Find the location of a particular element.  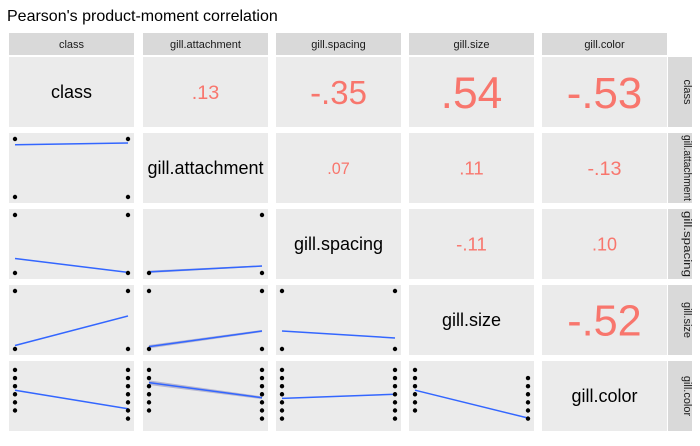

panel-1-3: .11 is located at coordinates (471, 168).